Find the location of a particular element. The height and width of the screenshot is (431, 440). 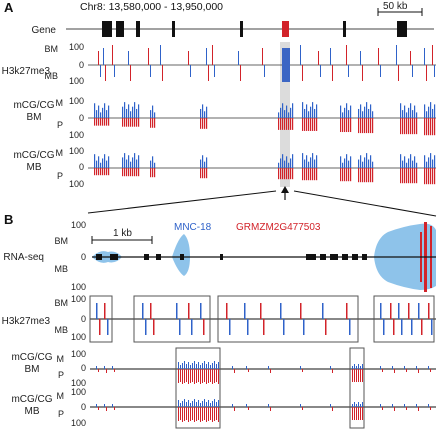

b-rnaseq-label: RNA-seq is located at coordinates (23, 257).